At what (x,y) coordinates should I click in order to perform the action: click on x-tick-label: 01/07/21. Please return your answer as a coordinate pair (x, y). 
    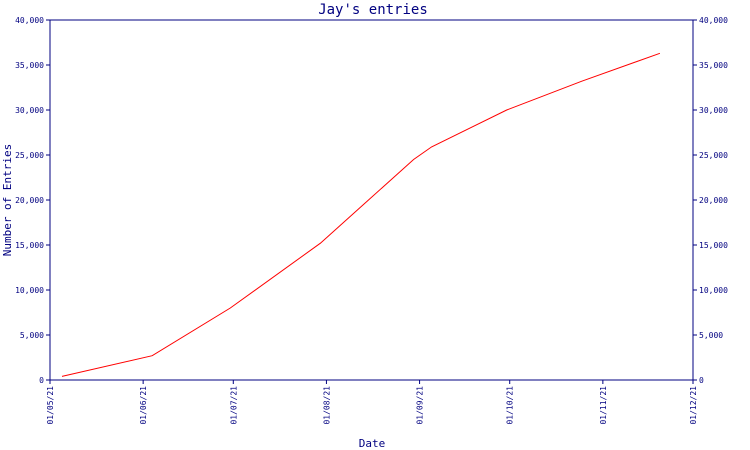
    Looking at the image, I should click on (233, 405).